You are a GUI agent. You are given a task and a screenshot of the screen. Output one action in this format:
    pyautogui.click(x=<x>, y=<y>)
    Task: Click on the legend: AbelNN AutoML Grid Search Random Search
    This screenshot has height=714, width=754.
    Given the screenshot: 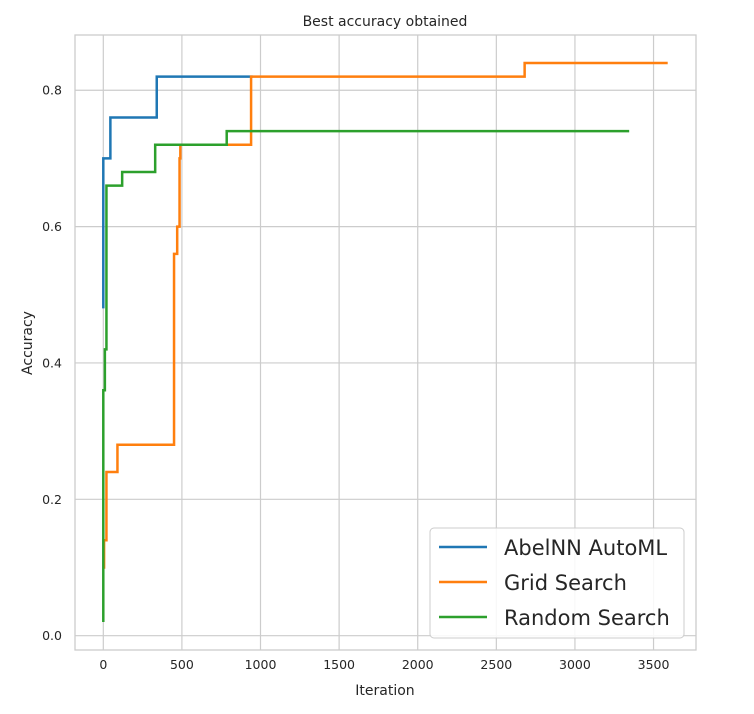 What is the action you would take?
    pyautogui.click(x=557, y=583)
    